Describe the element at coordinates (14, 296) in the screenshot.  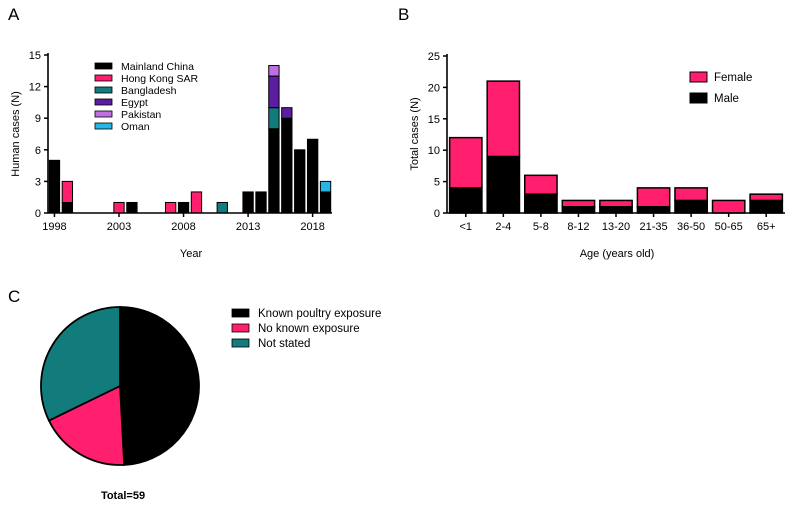
I see `panel-label-c: C` at that location.